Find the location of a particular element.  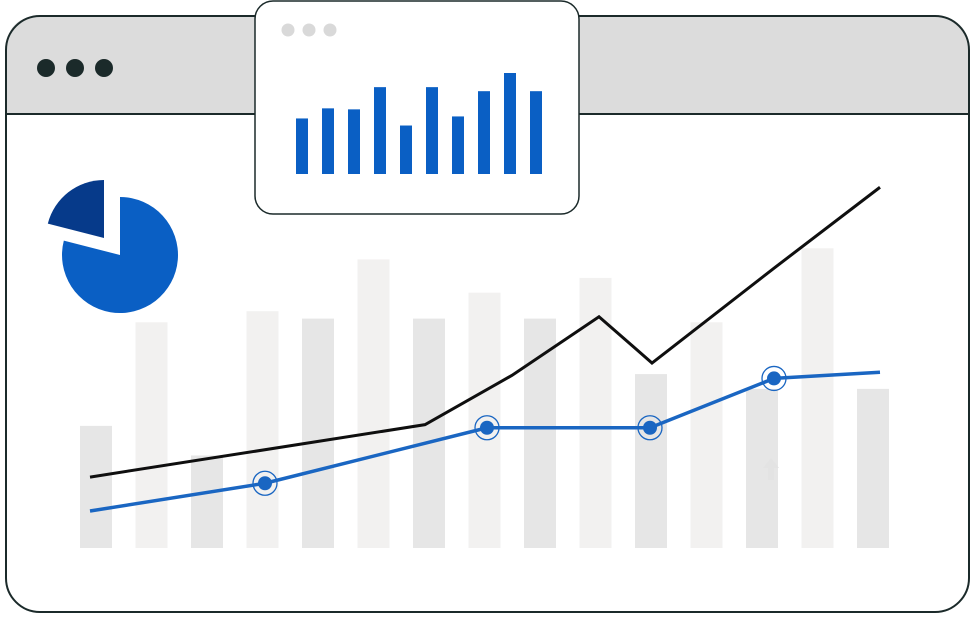

mini-bar-chart is located at coordinates (419, 123).